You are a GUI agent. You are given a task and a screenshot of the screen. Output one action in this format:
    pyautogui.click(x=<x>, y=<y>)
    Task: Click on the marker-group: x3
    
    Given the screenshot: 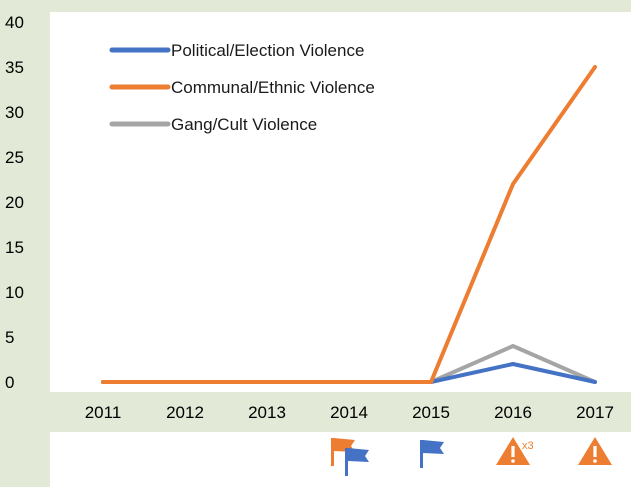 What is the action you would take?
    pyautogui.click(x=515, y=451)
    